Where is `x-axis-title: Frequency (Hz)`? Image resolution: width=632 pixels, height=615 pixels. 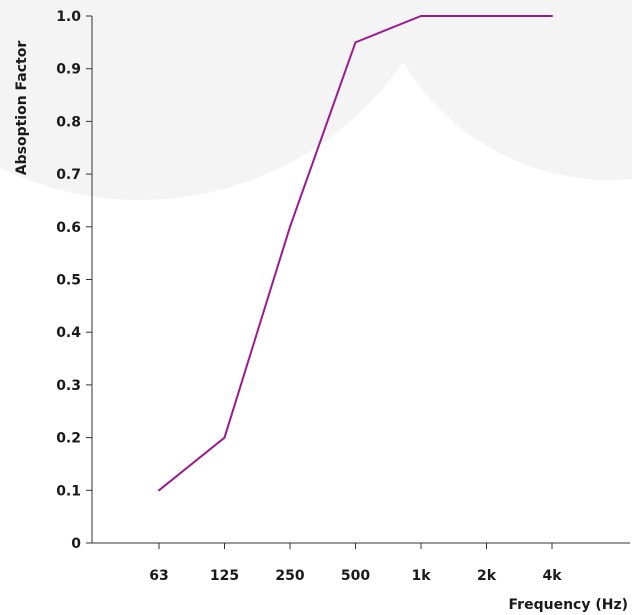 x-axis-title: Frequency (Hz) is located at coordinates (568, 605).